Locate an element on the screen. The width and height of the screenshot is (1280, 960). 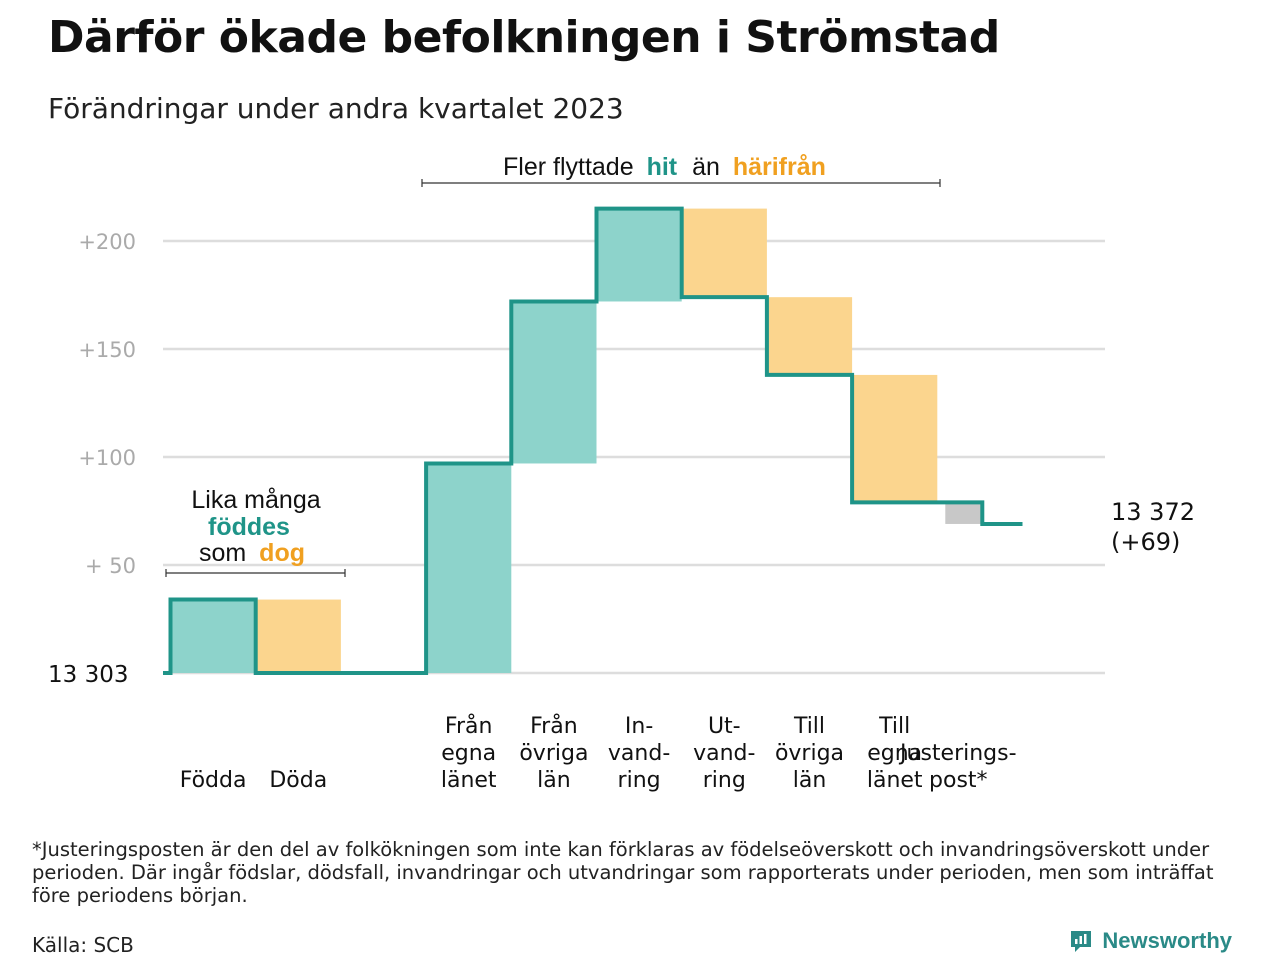
y-tick-label: +150 is located at coordinates (107, 350).